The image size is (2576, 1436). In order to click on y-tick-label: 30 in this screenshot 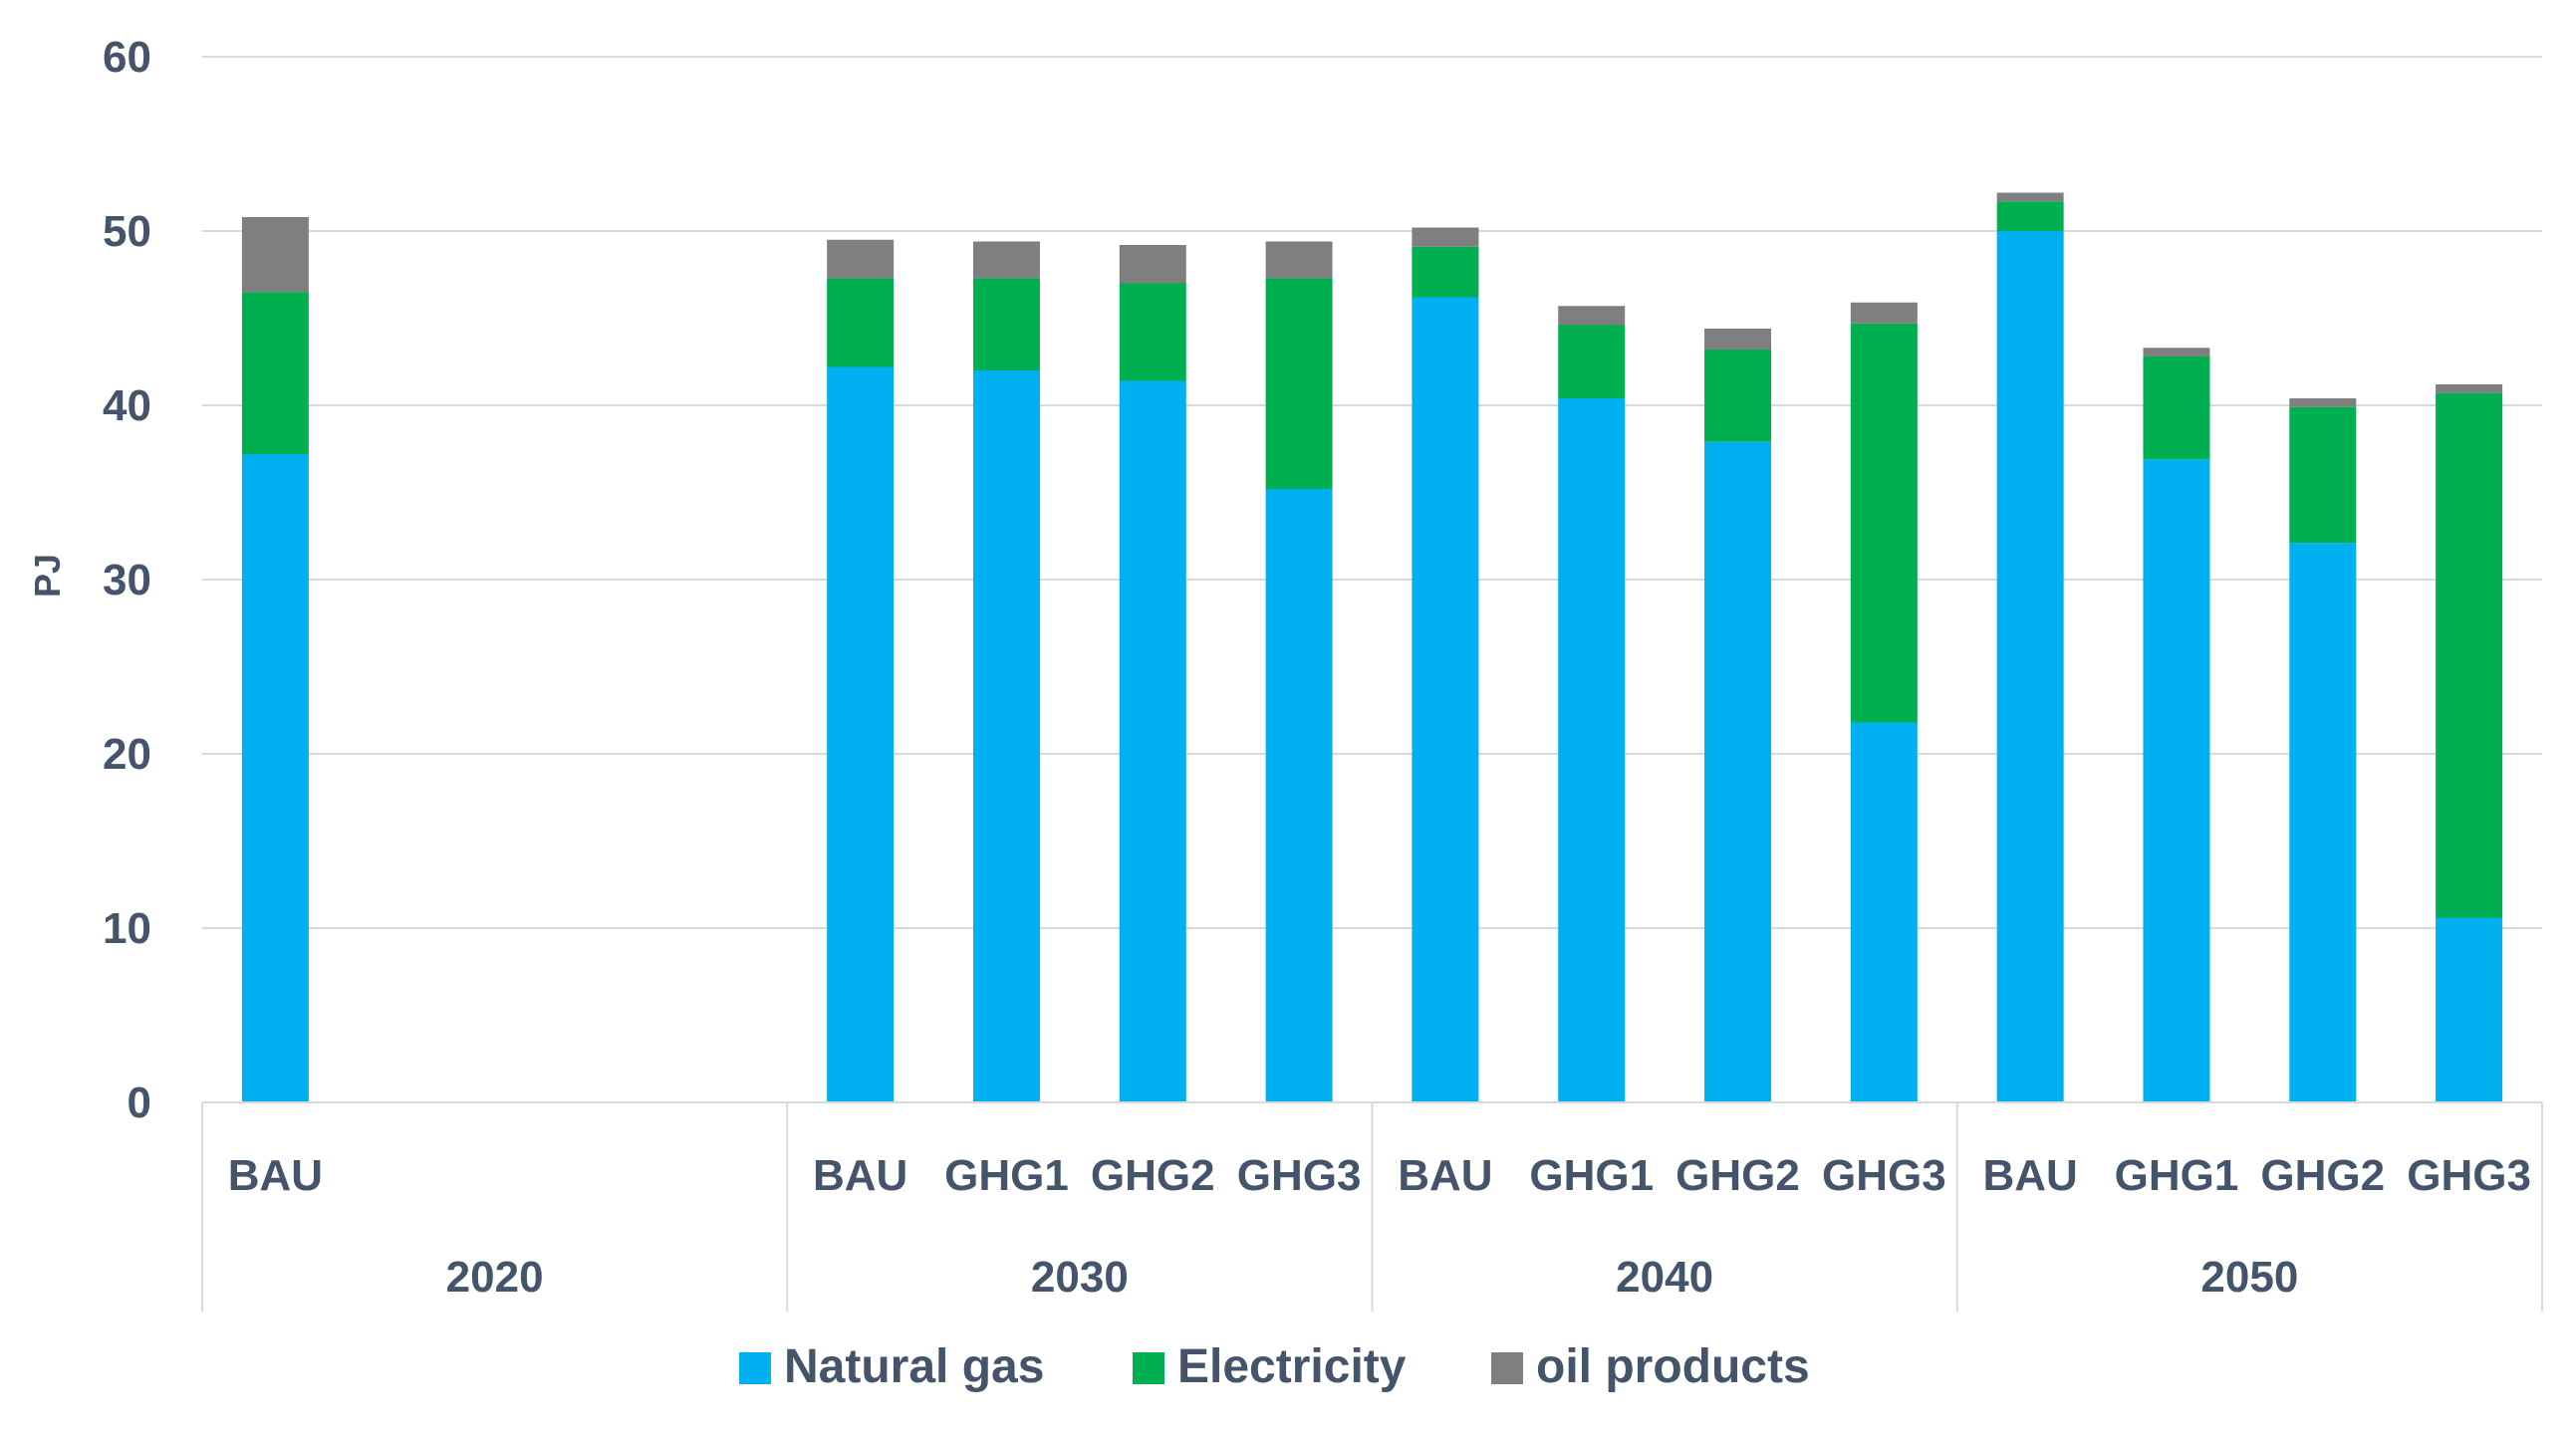, I will do `click(127, 580)`.